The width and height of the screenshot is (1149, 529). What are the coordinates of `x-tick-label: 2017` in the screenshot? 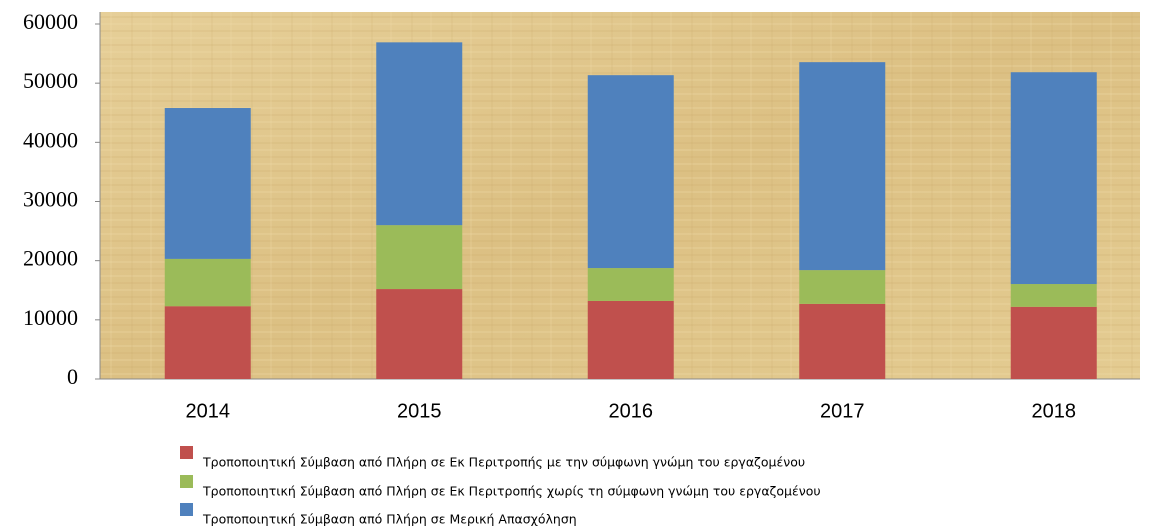 It's located at (842, 411).